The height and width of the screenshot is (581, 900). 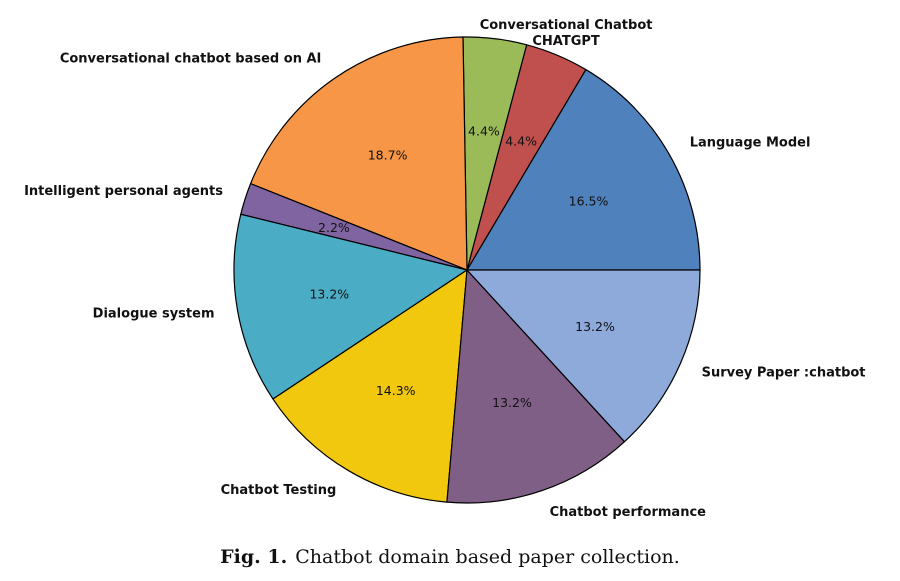 What do you see at coordinates (566, 33) in the screenshot?
I see `category-label: Conversational Chatbot CHATGPT` at bounding box center [566, 33].